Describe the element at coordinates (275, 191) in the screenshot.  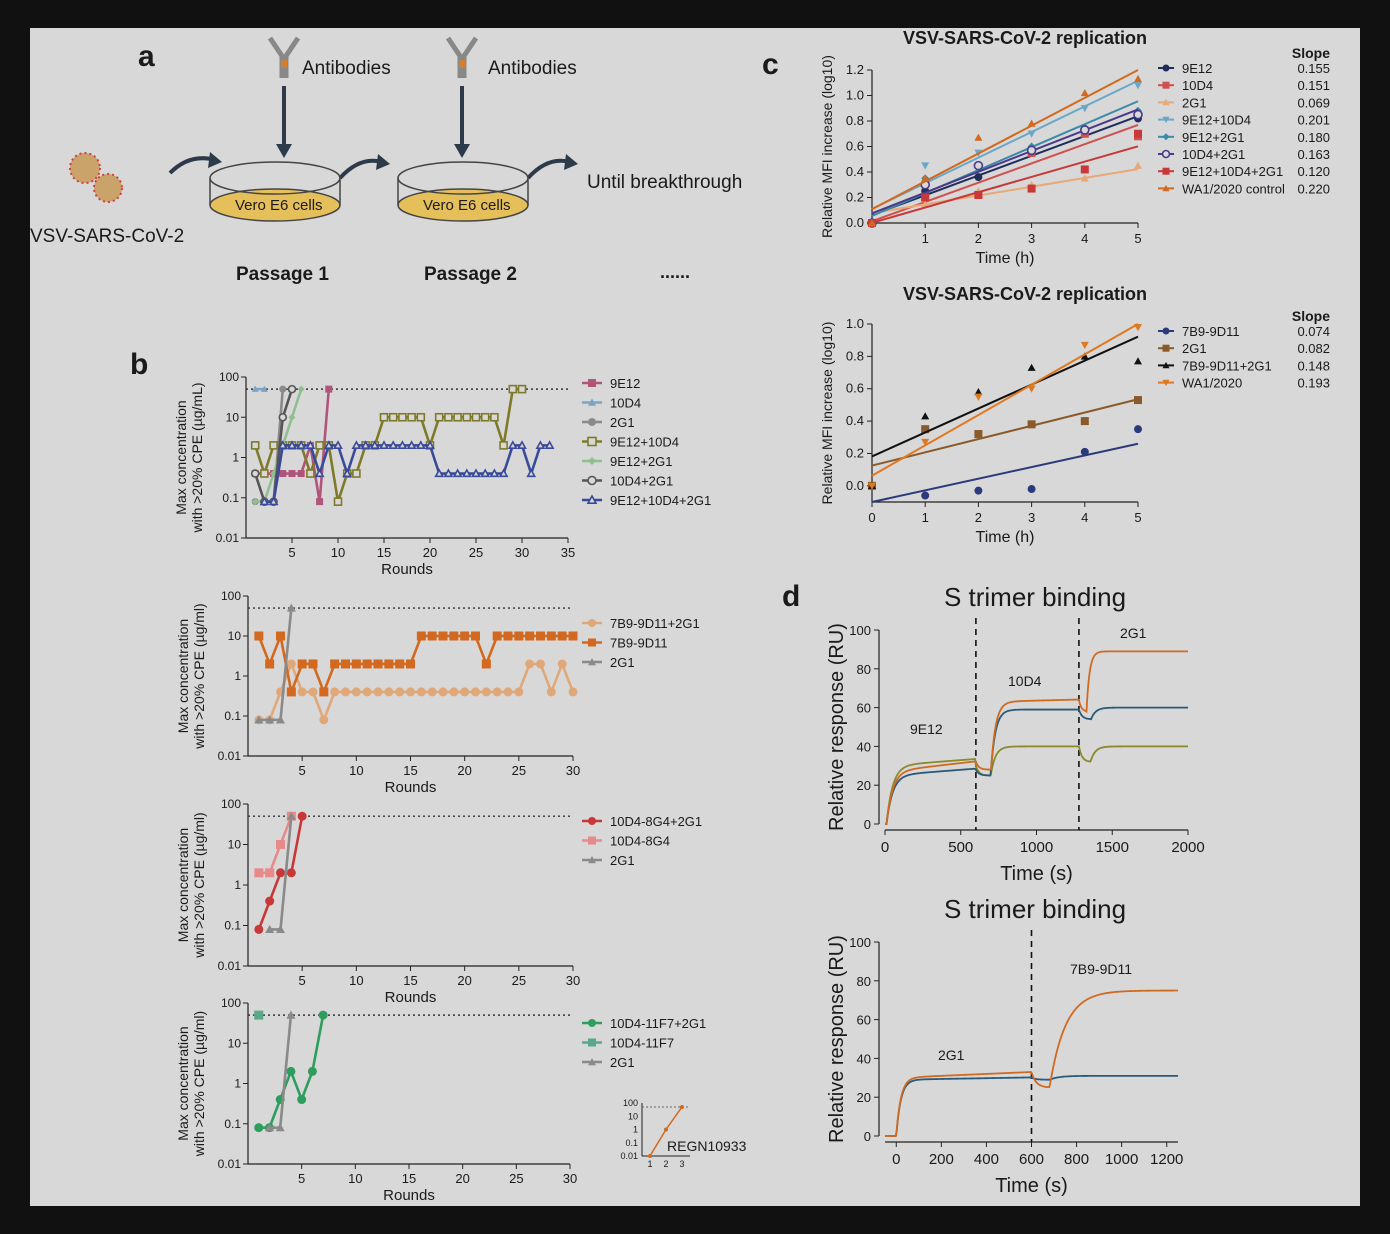
I see `petri-dish-icon` at that location.